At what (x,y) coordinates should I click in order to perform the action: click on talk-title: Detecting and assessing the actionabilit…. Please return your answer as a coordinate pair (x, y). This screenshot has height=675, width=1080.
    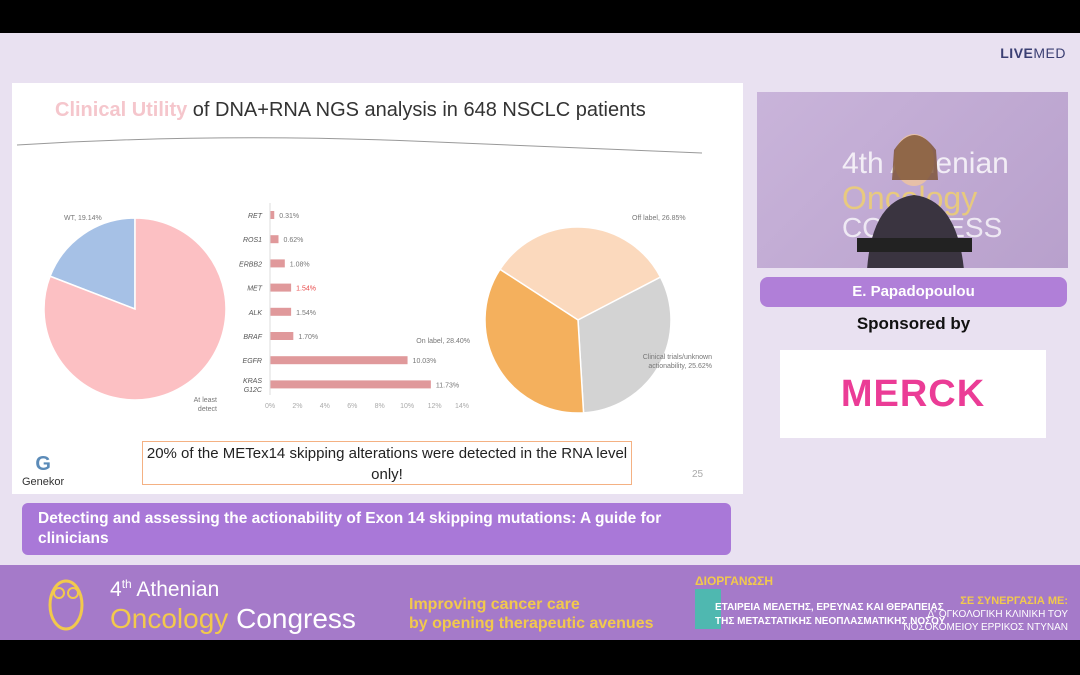
    Looking at the image, I should click on (376, 529).